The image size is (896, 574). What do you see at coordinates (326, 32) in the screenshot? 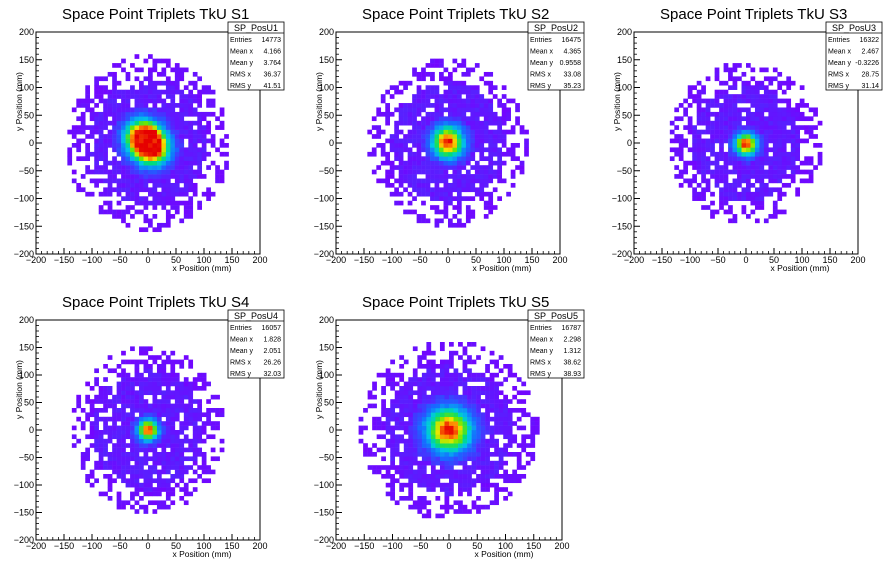
I see `y-tick-label: 200` at bounding box center [326, 32].